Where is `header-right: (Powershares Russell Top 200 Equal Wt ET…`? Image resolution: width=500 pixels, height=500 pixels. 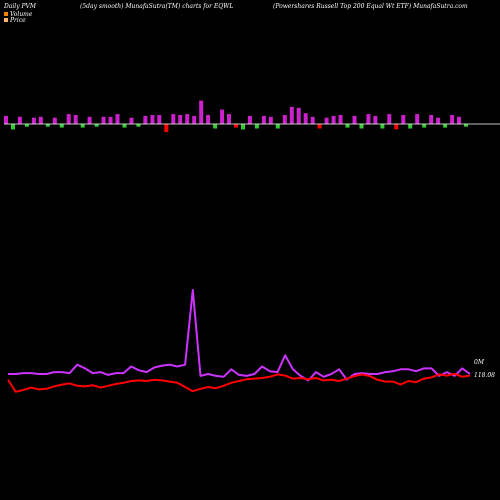
header-right: (Powershares Russell Top 200 Equal Wt ET… is located at coordinates (370, 6).